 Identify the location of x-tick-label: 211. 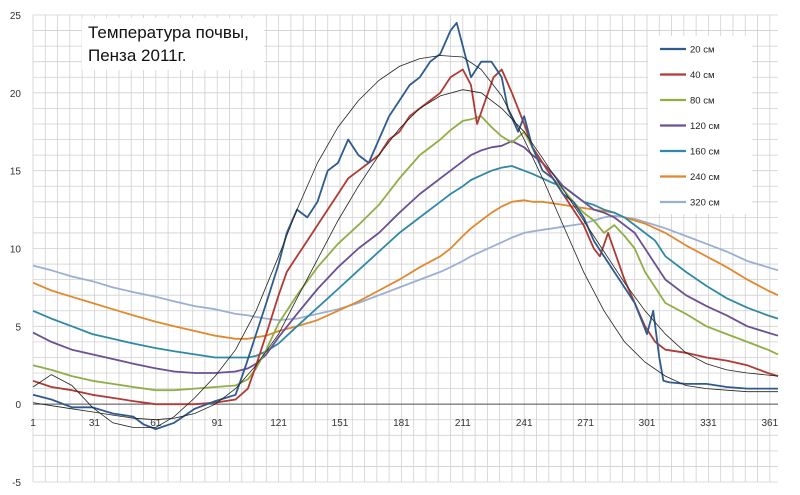
(463, 423).